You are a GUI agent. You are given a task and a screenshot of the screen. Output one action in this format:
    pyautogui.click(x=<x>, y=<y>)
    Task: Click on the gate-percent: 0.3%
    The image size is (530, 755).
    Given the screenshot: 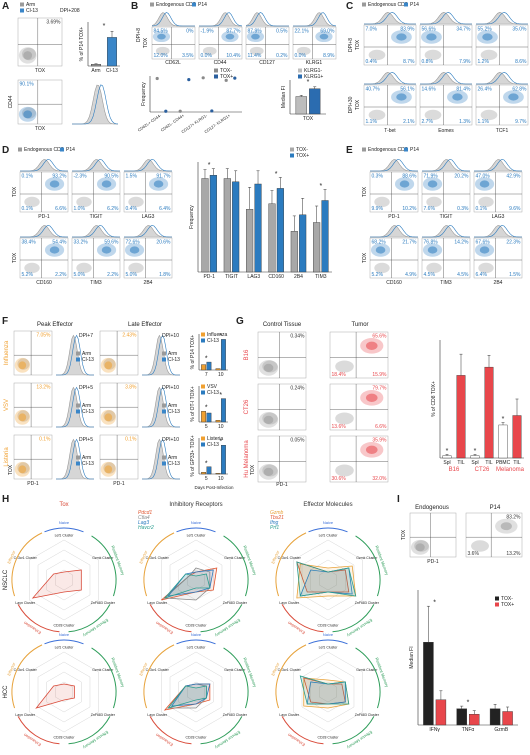 What is the action you would take?
    pyautogui.click(x=463, y=209)
    